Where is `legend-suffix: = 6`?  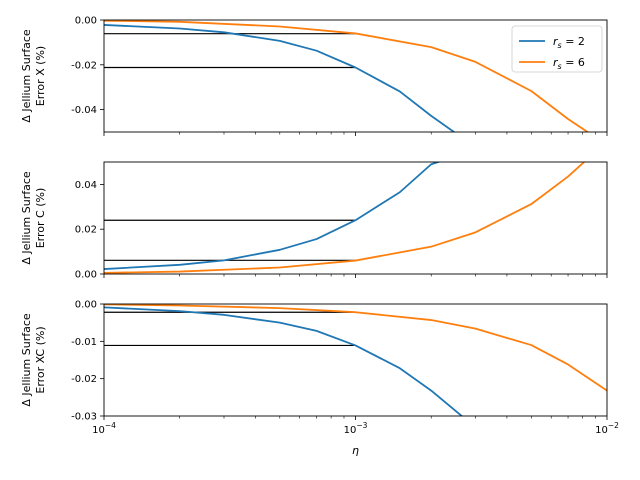 legend-suffix: = 6 is located at coordinates (573, 62).